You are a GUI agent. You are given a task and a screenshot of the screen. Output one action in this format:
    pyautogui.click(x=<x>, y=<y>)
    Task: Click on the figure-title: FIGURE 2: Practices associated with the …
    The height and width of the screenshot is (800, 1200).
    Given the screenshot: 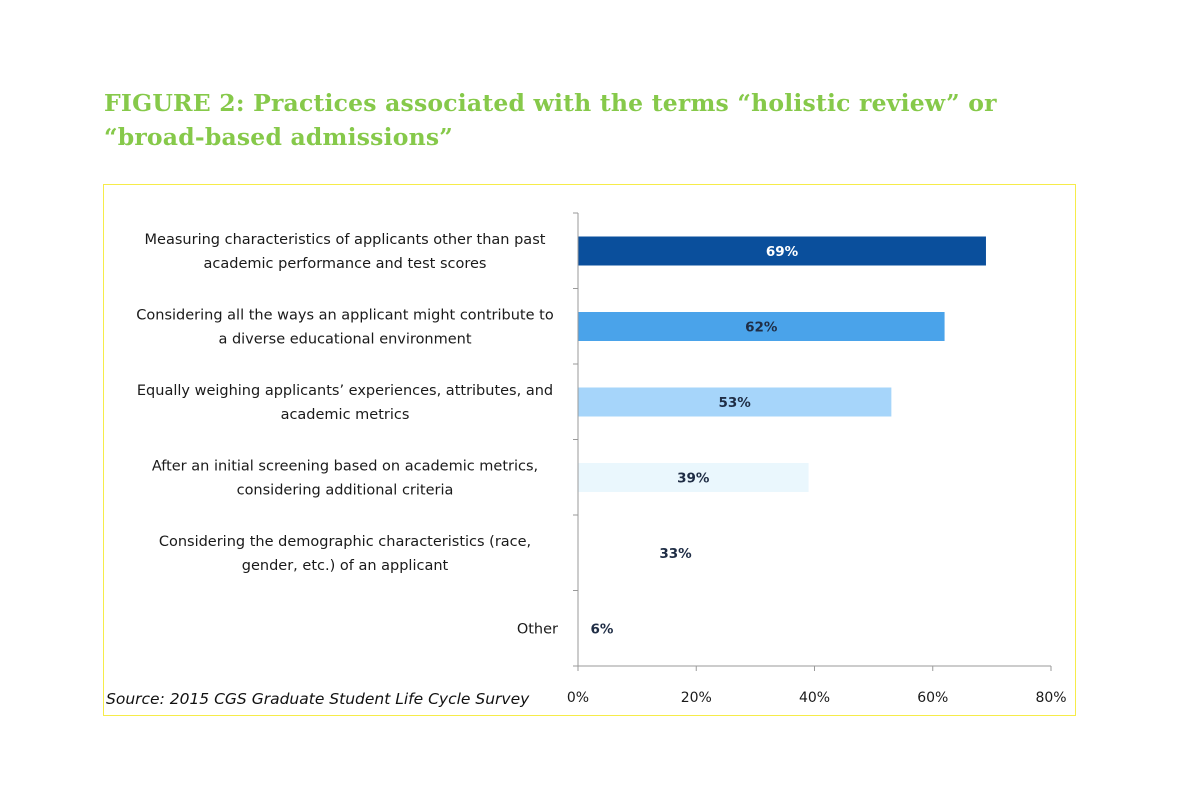 What is the action you would take?
    pyautogui.click(x=550, y=120)
    